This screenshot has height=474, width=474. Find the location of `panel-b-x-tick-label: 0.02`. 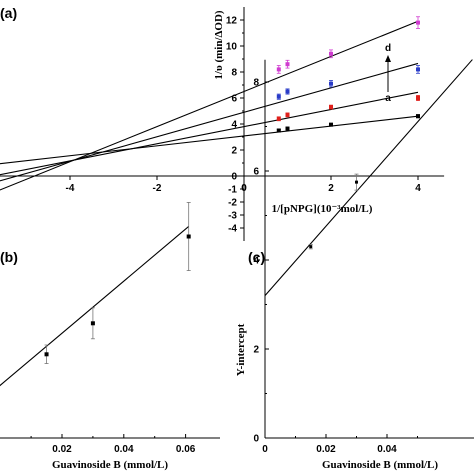

panel-b-x-tick-label: 0.02 is located at coordinates (62, 449).